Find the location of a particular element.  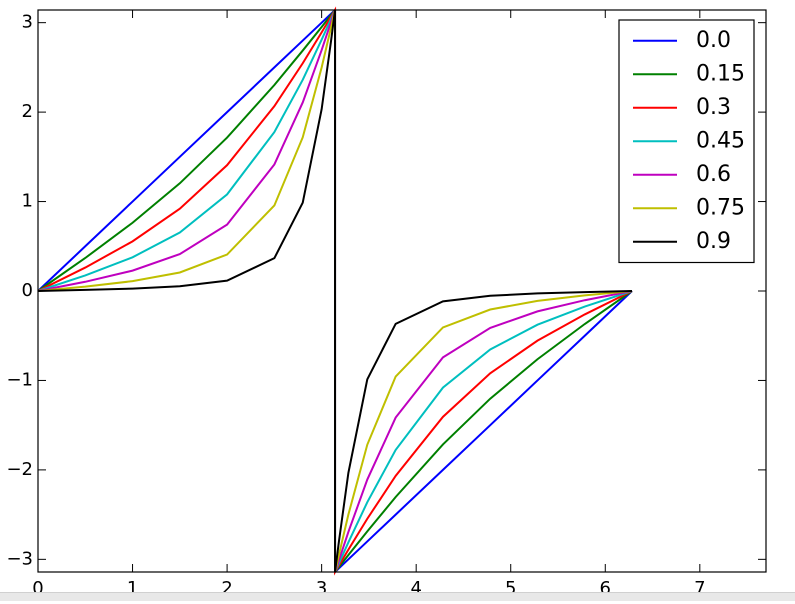

legend-label: 0.6 is located at coordinates (713, 174).